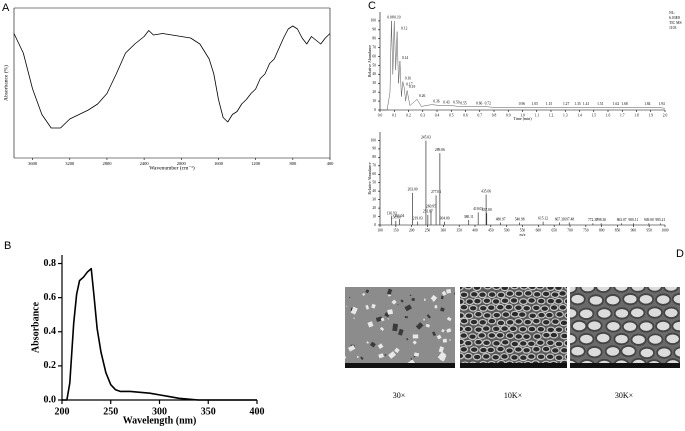 The image size is (685, 431). What do you see at coordinates (543, 218) in the screenshot?
I see `value-label: 615.12` at bounding box center [543, 218].